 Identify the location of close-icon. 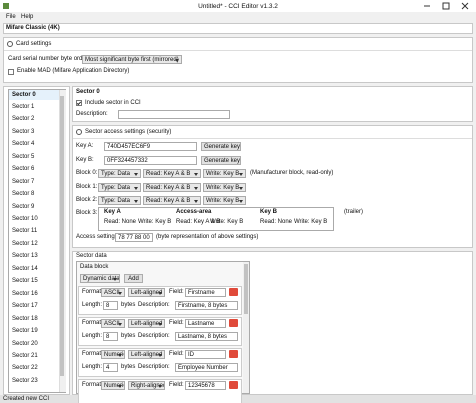
(465, 6).